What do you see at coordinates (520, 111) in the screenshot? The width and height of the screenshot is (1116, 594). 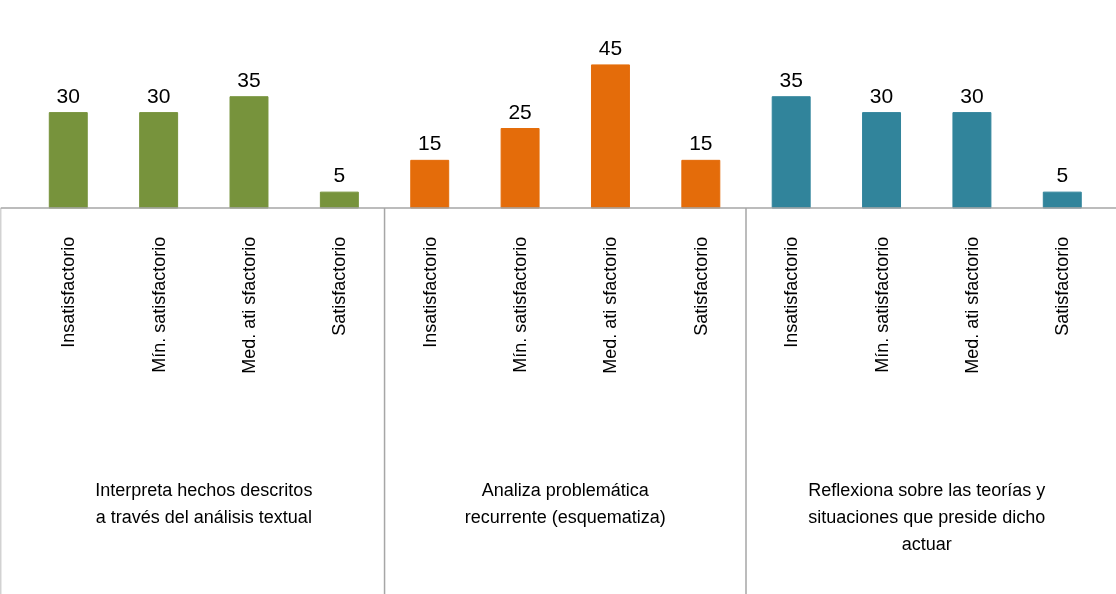 I see `data-label: 25` at bounding box center [520, 111].